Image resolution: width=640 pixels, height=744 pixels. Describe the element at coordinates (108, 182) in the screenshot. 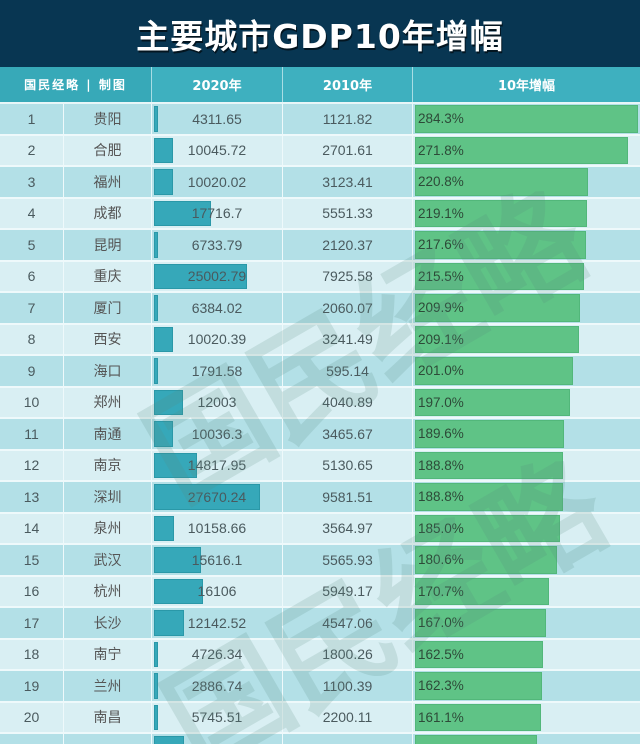

I see `city-cell: 福州` at that location.